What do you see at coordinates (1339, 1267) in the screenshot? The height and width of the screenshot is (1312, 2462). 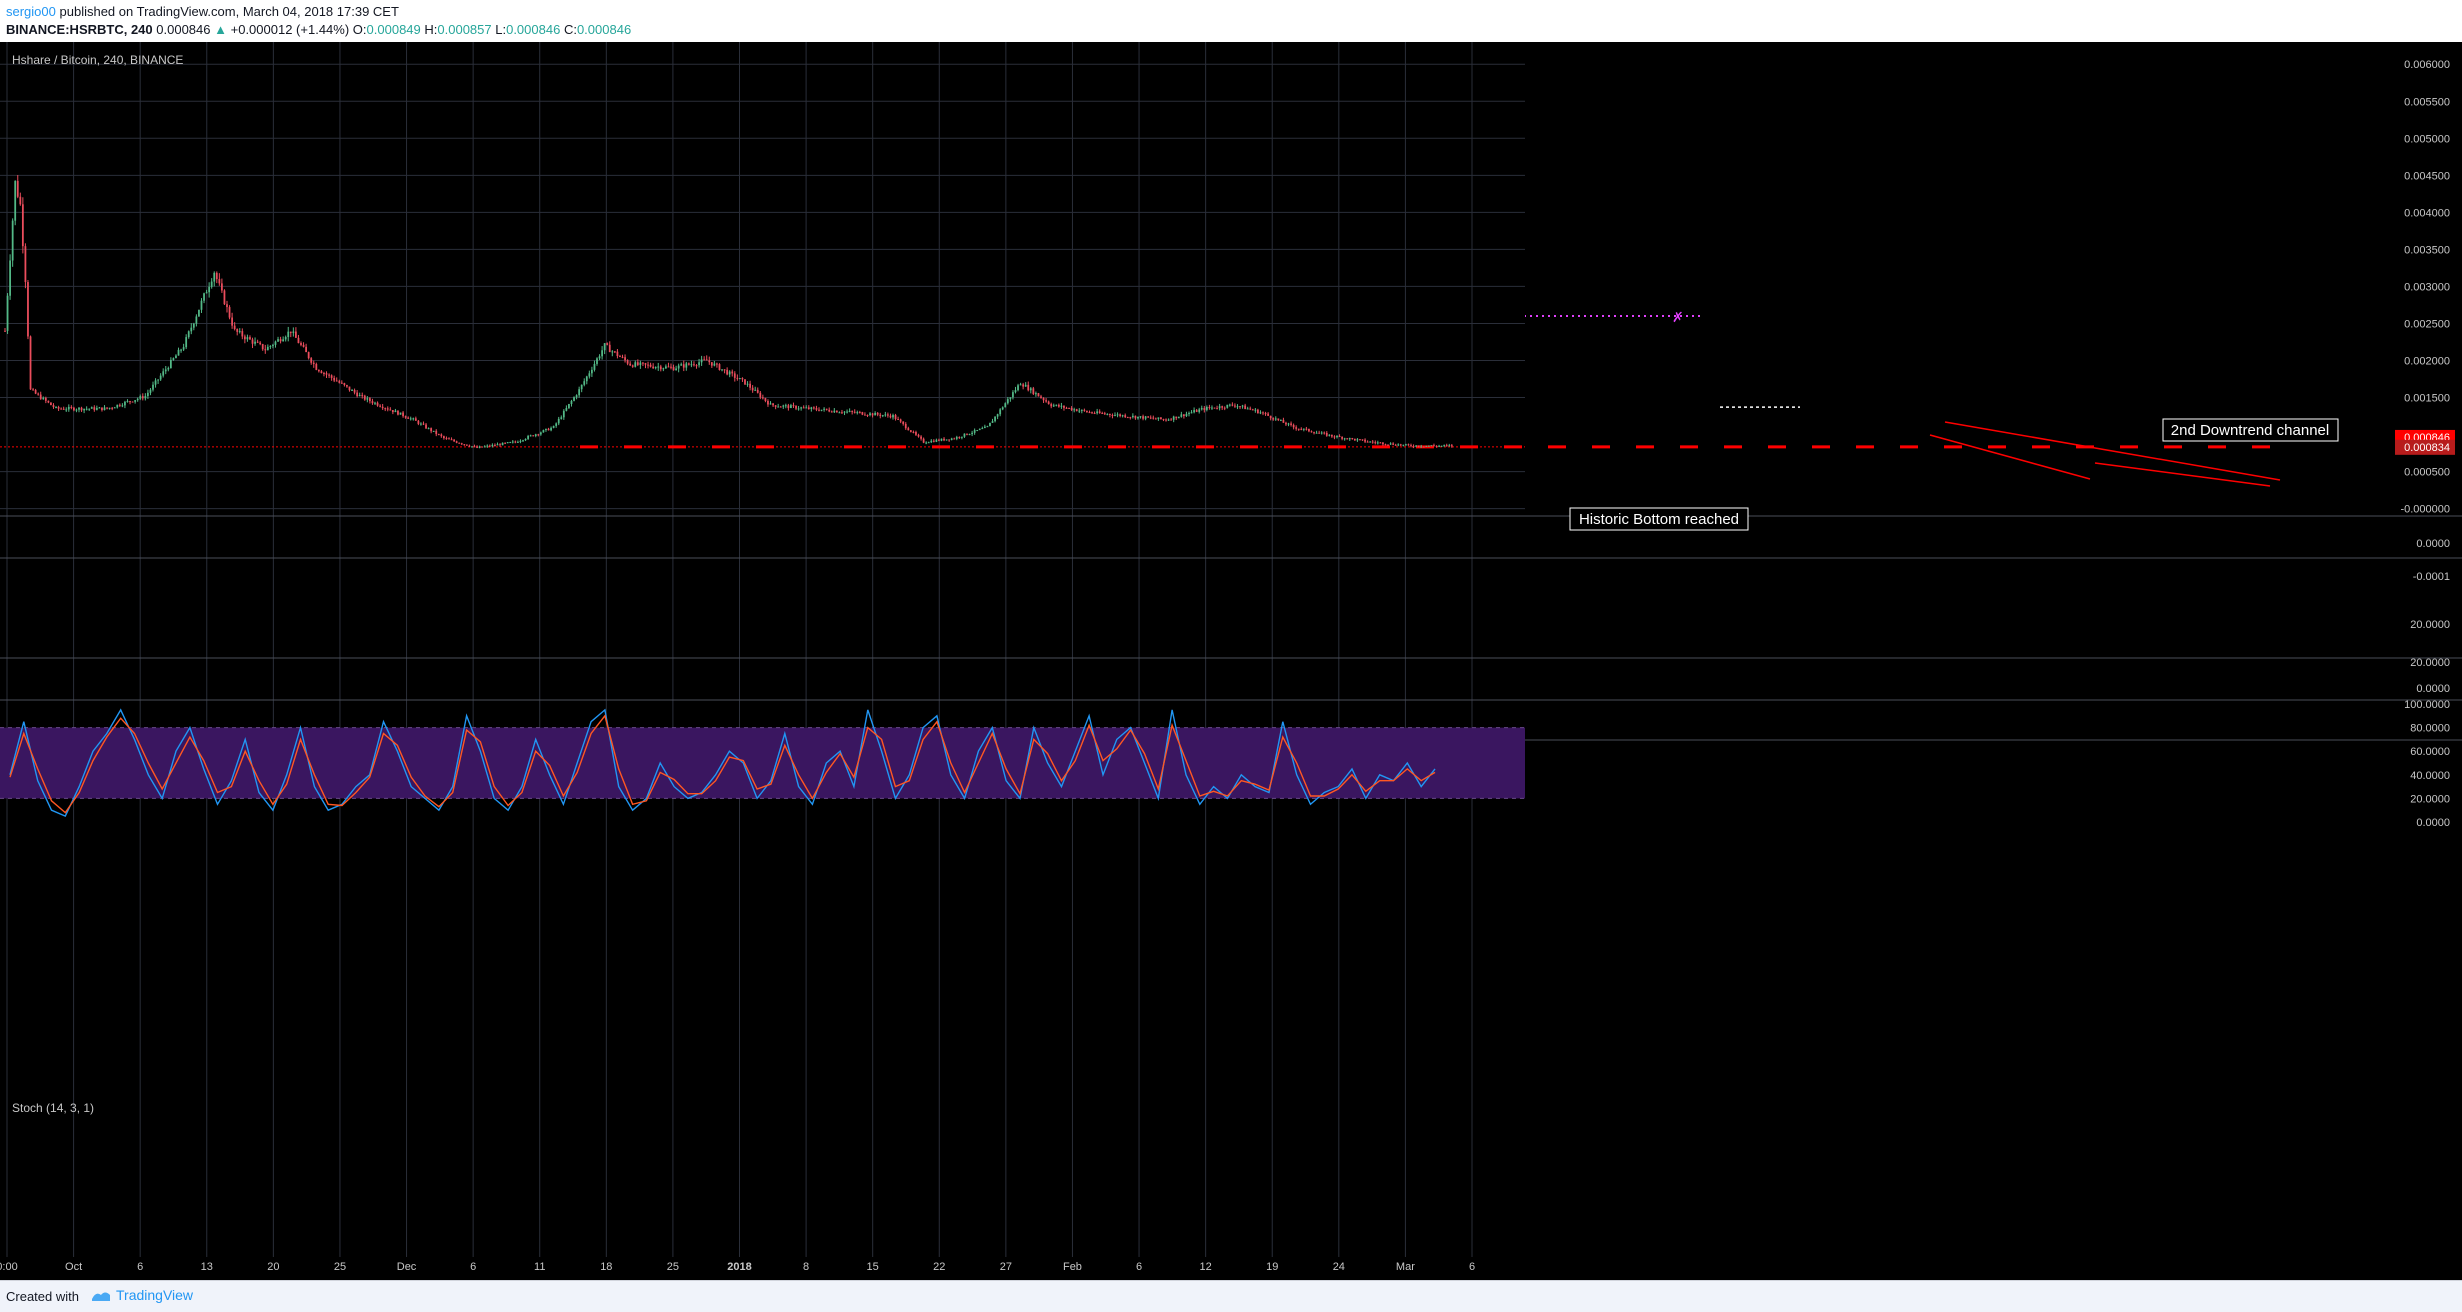 I see `x-tick-label: 24` at bounding box center [1339, 1267].